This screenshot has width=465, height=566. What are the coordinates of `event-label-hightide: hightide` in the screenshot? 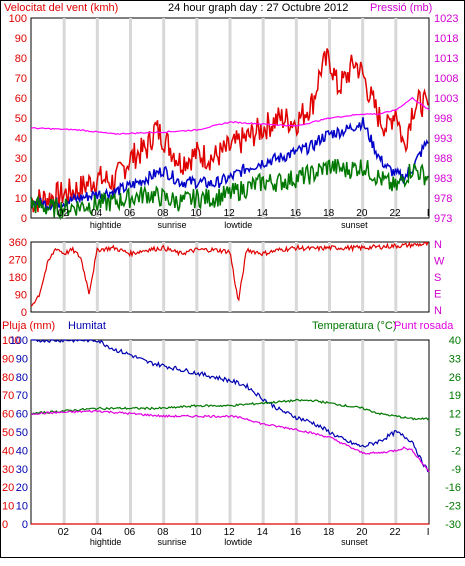 It's located at (106, 542).